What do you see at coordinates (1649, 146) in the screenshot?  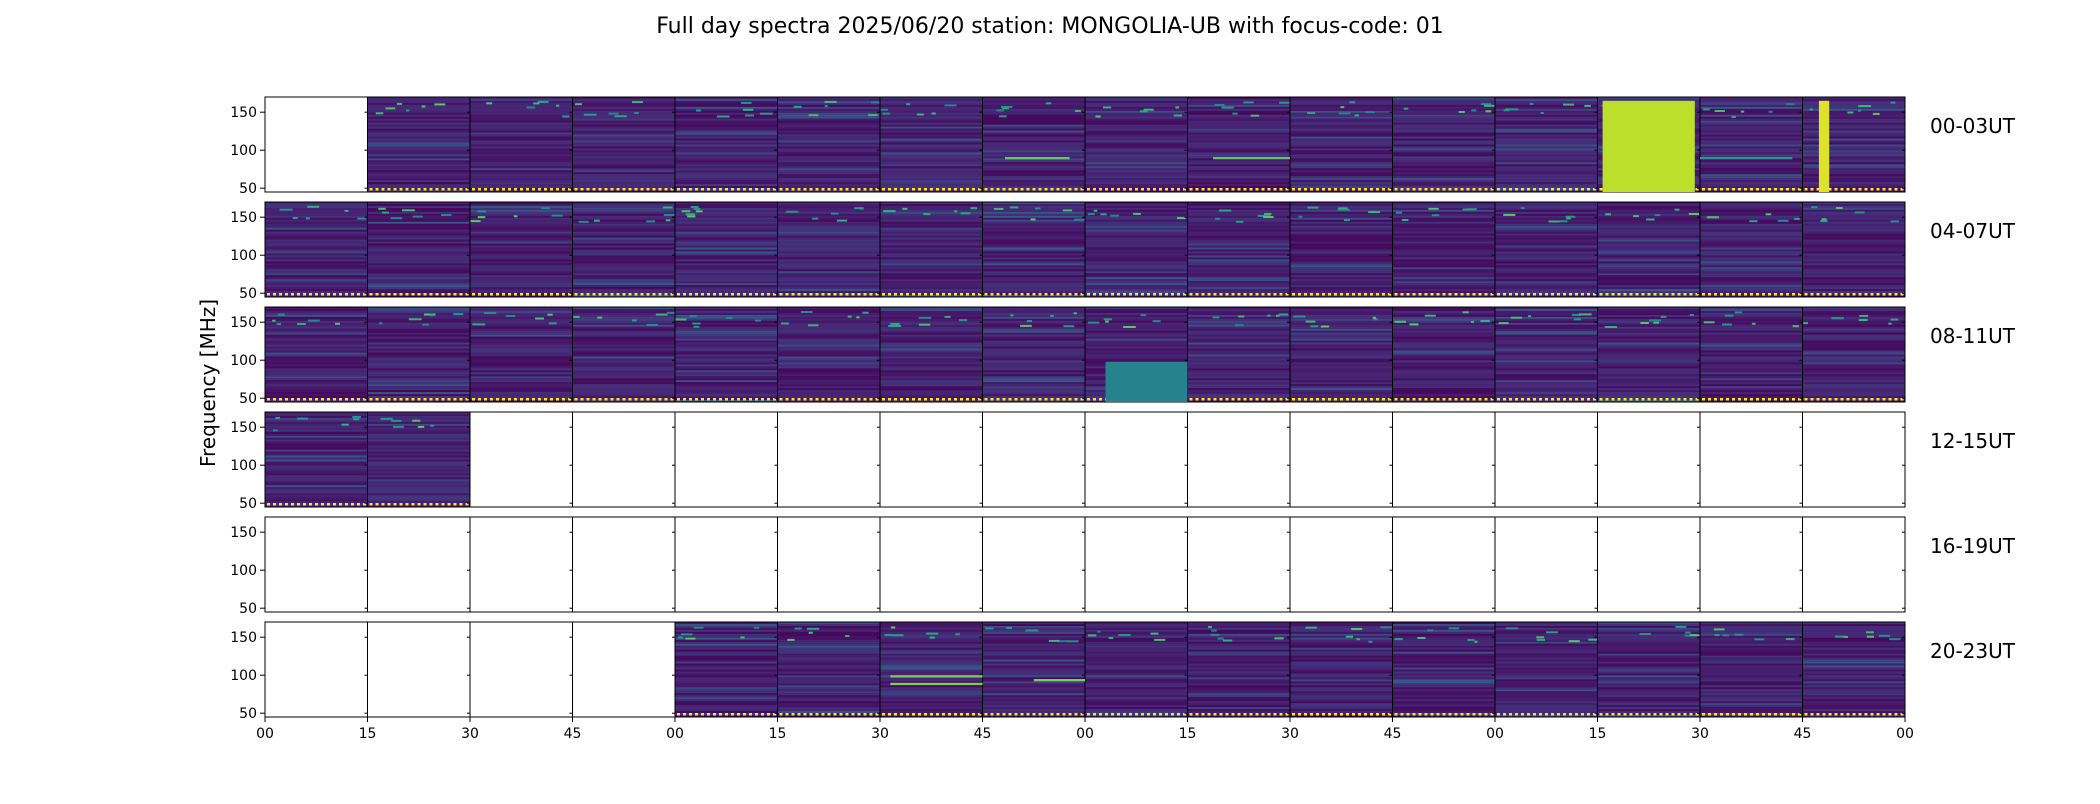 I see `bright-band` at bounding box center [1649, 146].